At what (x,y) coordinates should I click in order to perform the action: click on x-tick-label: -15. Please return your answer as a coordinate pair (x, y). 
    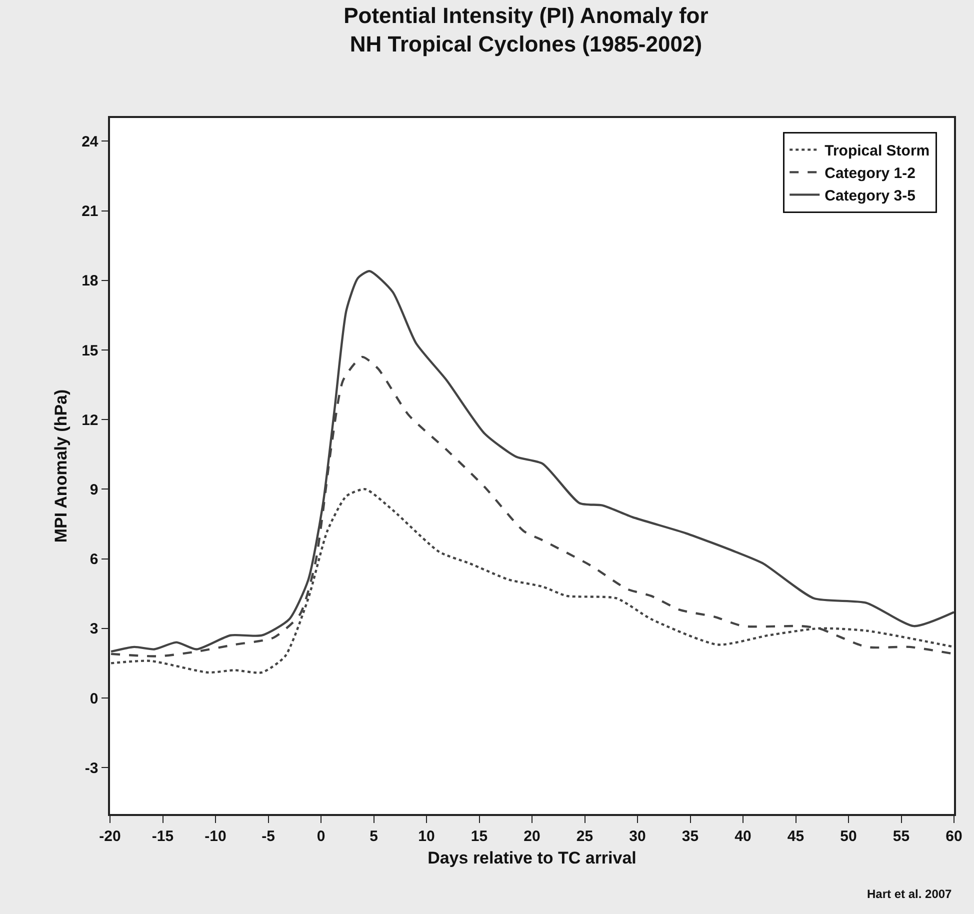
    Looking at the image, I should click on (163, 836).